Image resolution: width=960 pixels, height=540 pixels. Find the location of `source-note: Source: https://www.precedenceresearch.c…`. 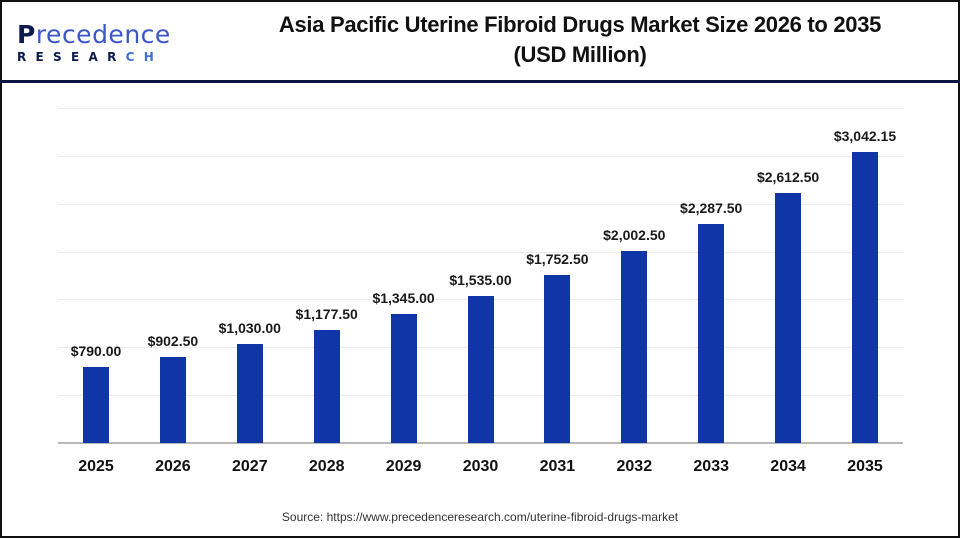

source-note: Source: https://www.precedenceresearch.c… is located at coordinates (480, 517).